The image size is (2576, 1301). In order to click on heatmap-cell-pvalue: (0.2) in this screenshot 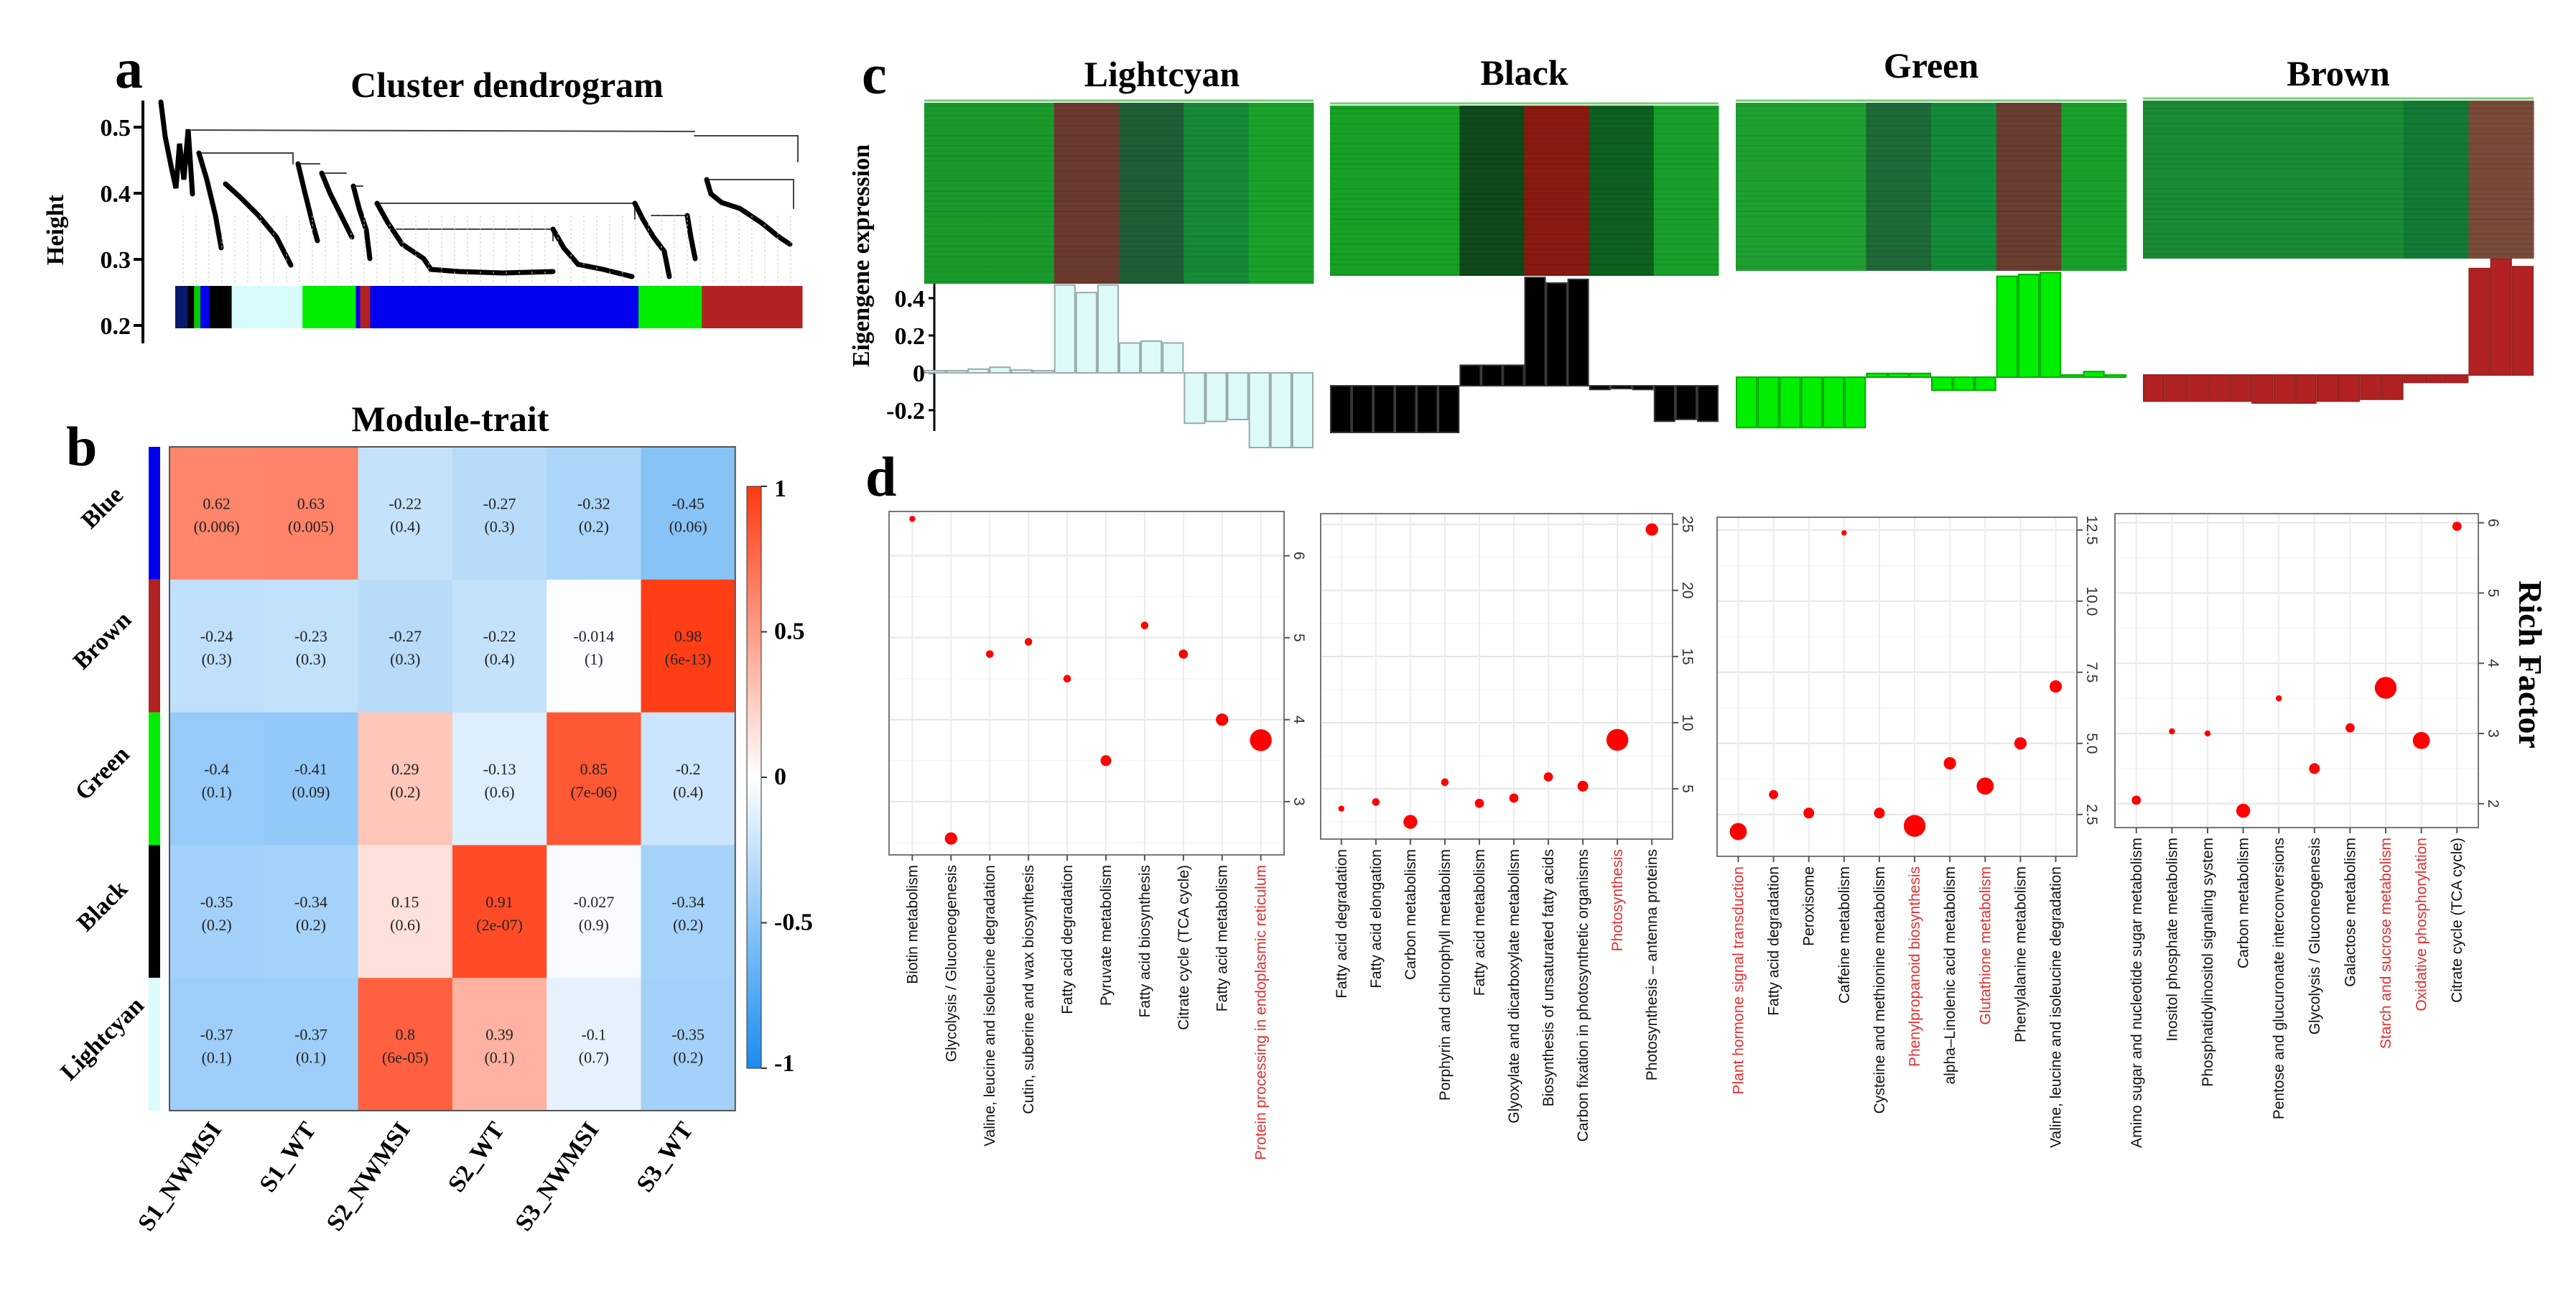, I will do `click(688, 1058)`.